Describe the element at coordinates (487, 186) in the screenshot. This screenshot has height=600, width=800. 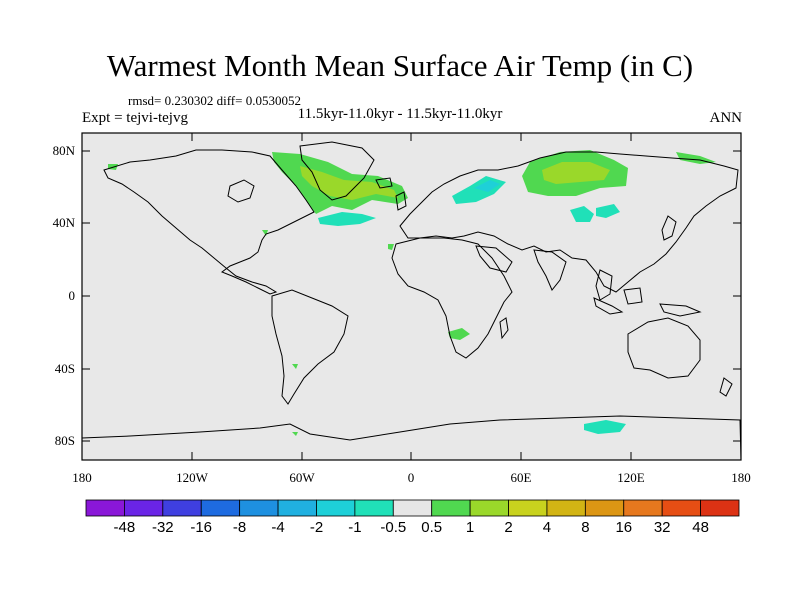
I see `cool-patch-scandinavia-core` at that location.